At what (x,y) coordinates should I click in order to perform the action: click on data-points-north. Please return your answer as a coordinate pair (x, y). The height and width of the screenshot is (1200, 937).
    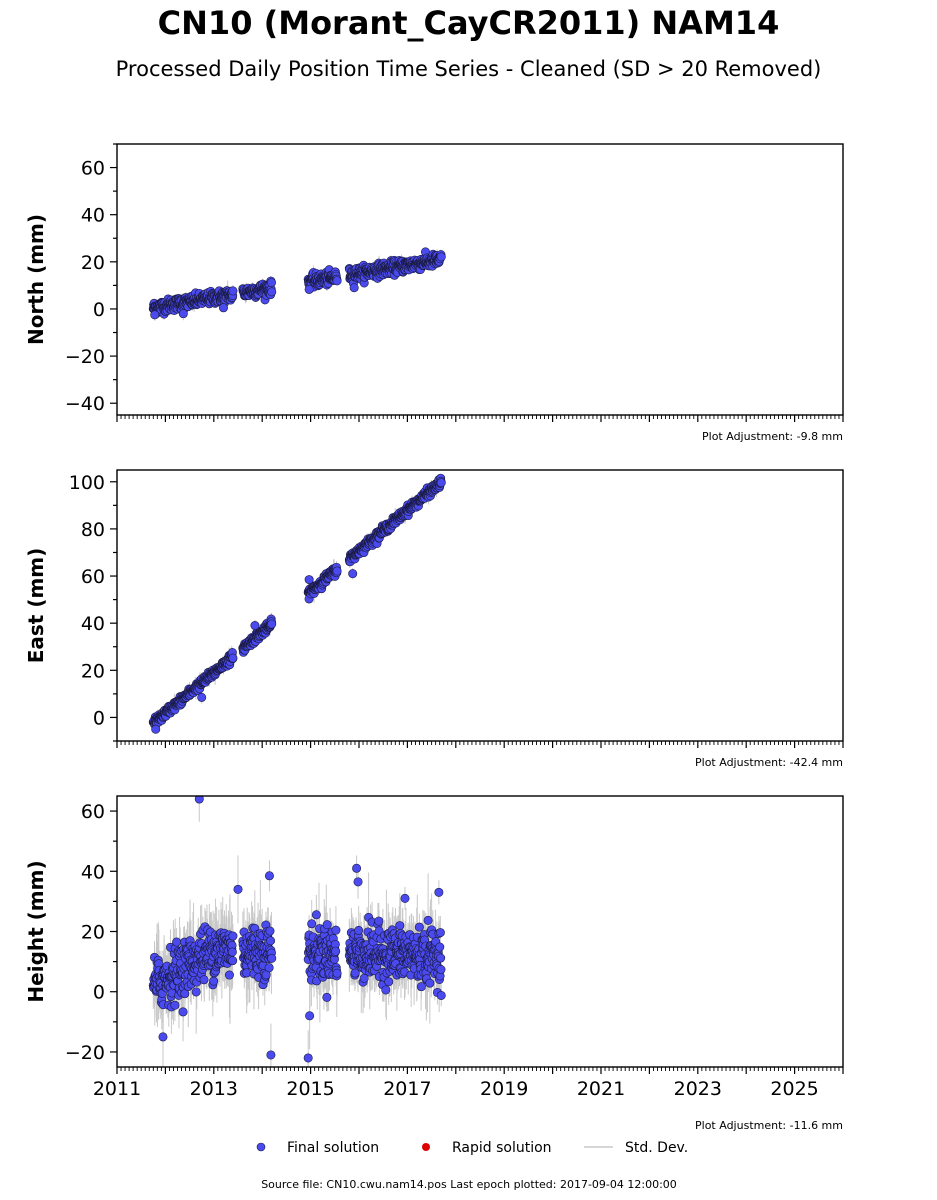
    Looking at the image, I should click on (297, 283).